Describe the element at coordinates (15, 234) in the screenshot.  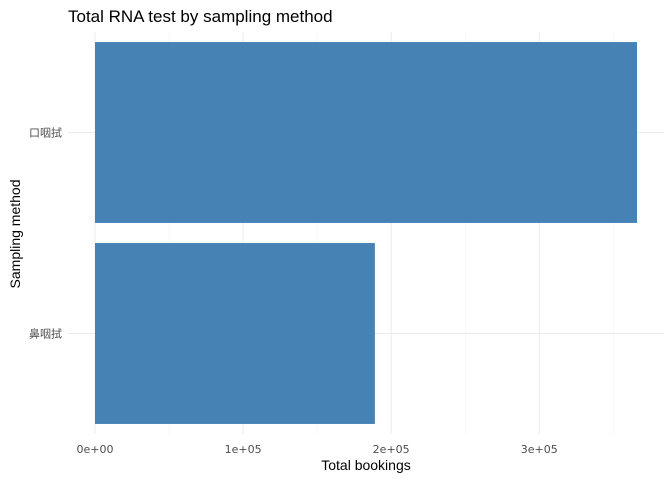
I see `y-axis-title: Sampling method` at that location.